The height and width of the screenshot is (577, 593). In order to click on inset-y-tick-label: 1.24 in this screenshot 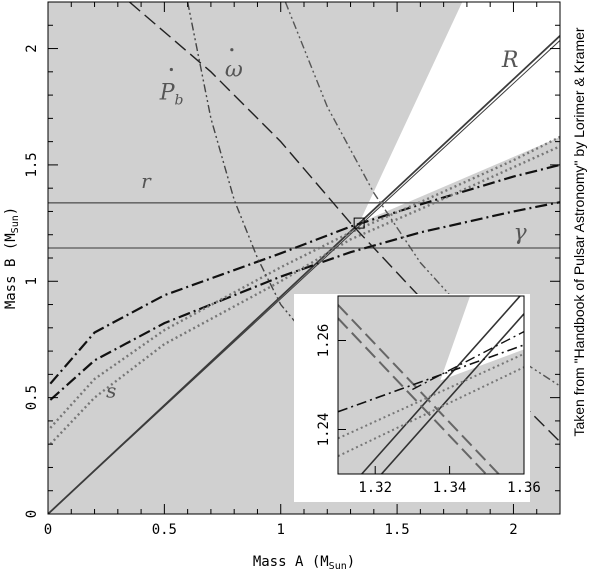, I will do `click(324, 430)`.